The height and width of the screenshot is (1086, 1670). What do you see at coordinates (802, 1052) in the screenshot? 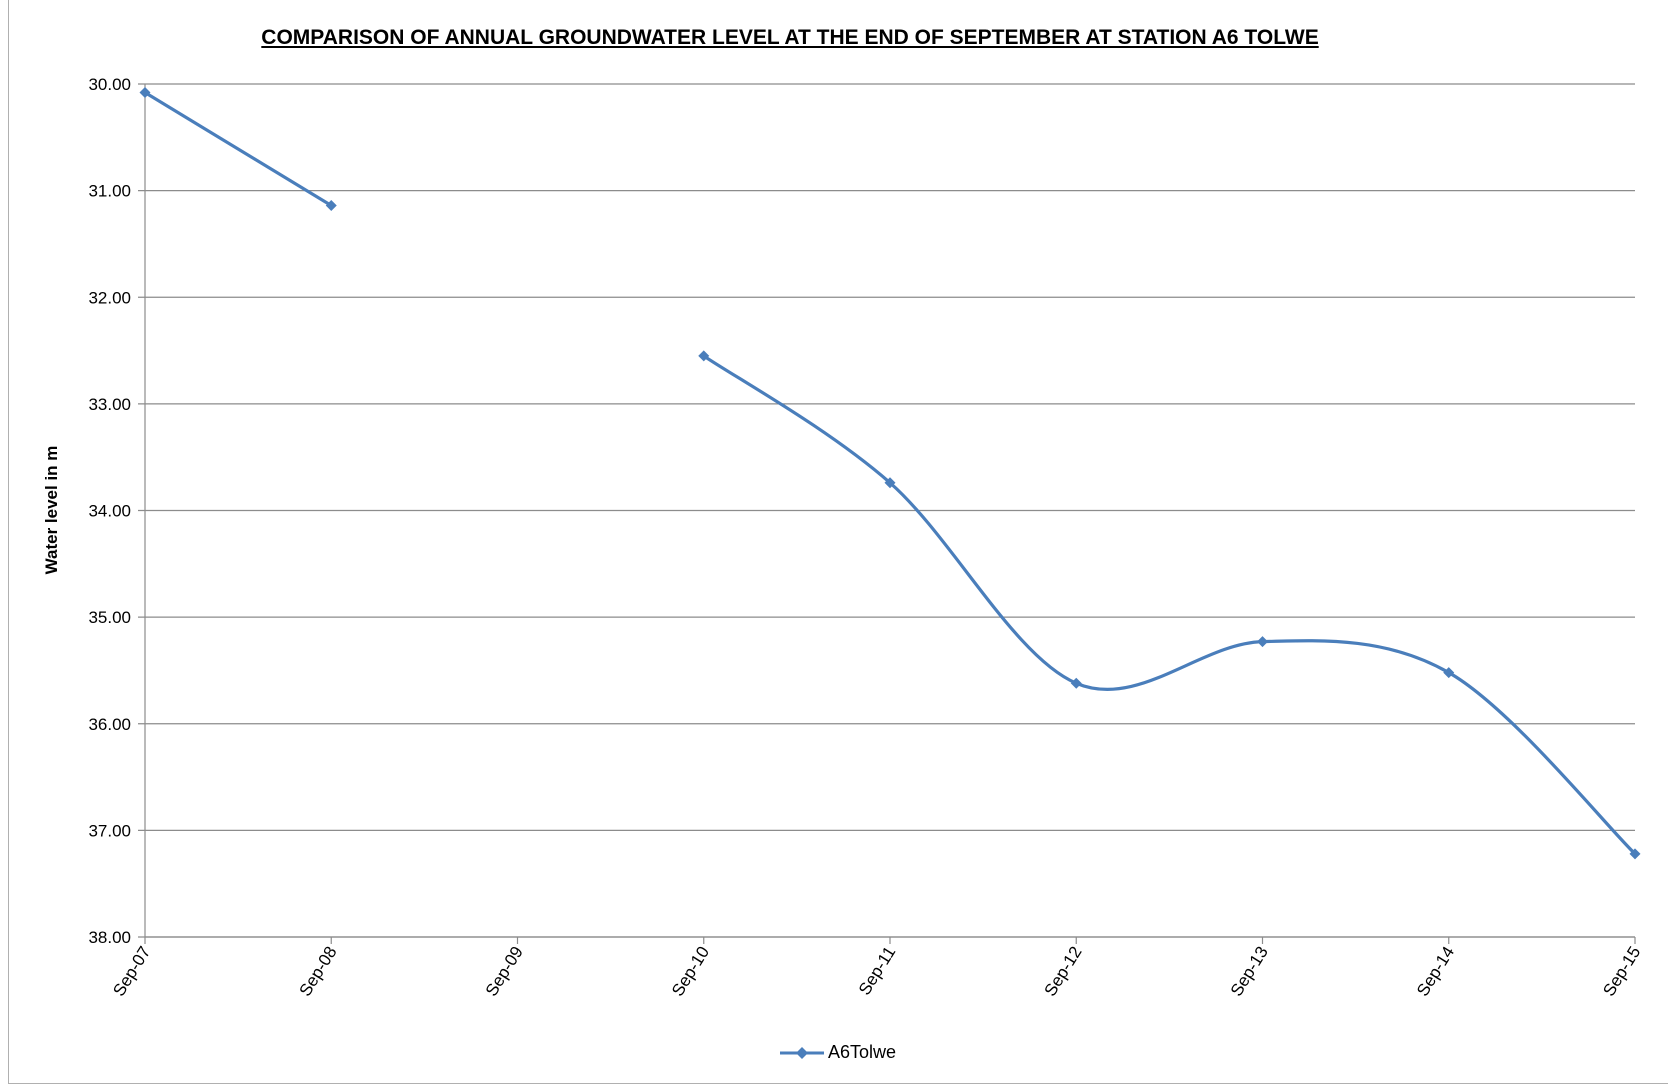
I see `legend-marker-icon` at bounding box center [802, 1052].